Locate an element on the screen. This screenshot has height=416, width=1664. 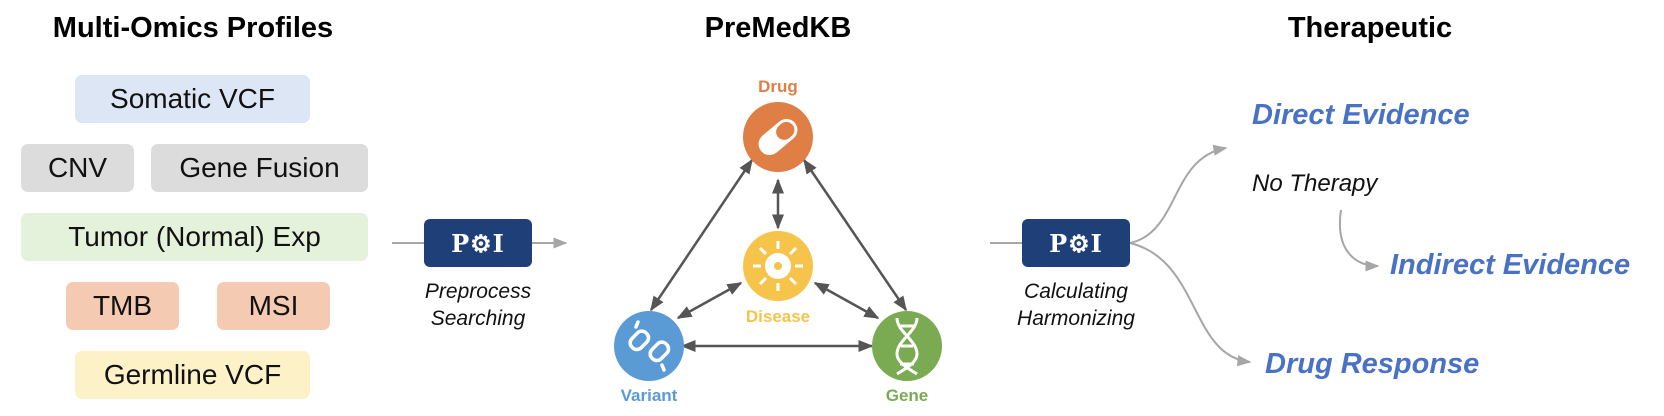
harmonizing-label: Harmonizing is located at coordinates (1076, 318).